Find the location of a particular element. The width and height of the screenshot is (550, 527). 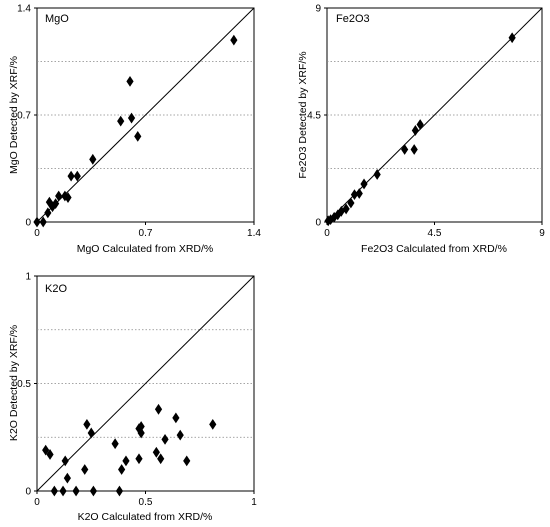

x-tick-label: 1.4 is located at coordinates (254, 233).